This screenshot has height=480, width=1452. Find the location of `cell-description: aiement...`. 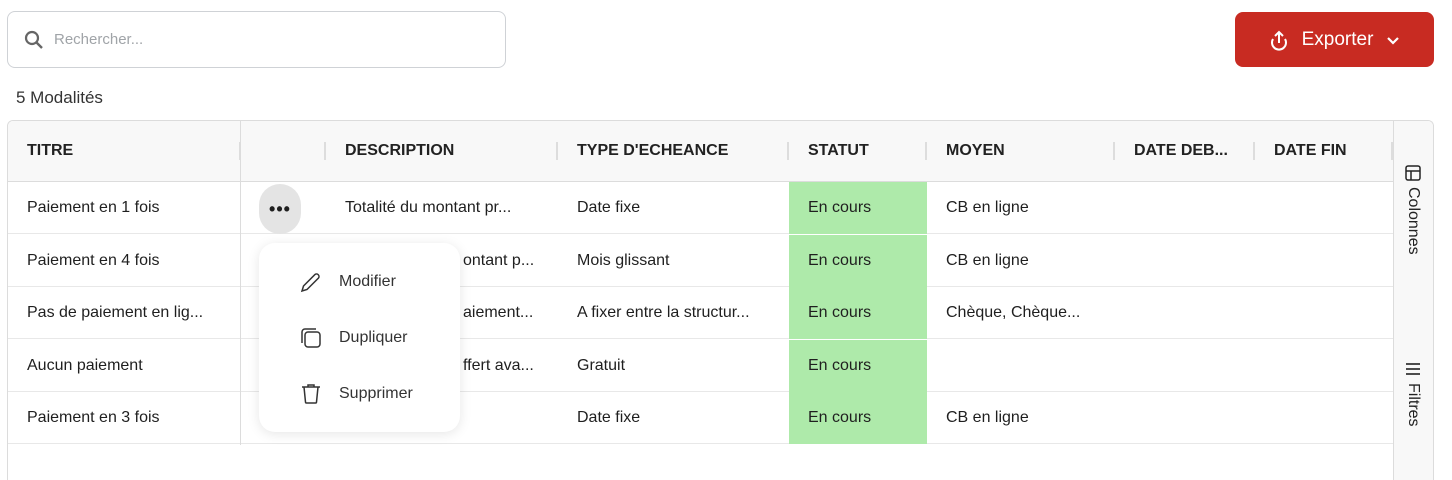

cell-description: aiement... is located at coordinates (498, 312).